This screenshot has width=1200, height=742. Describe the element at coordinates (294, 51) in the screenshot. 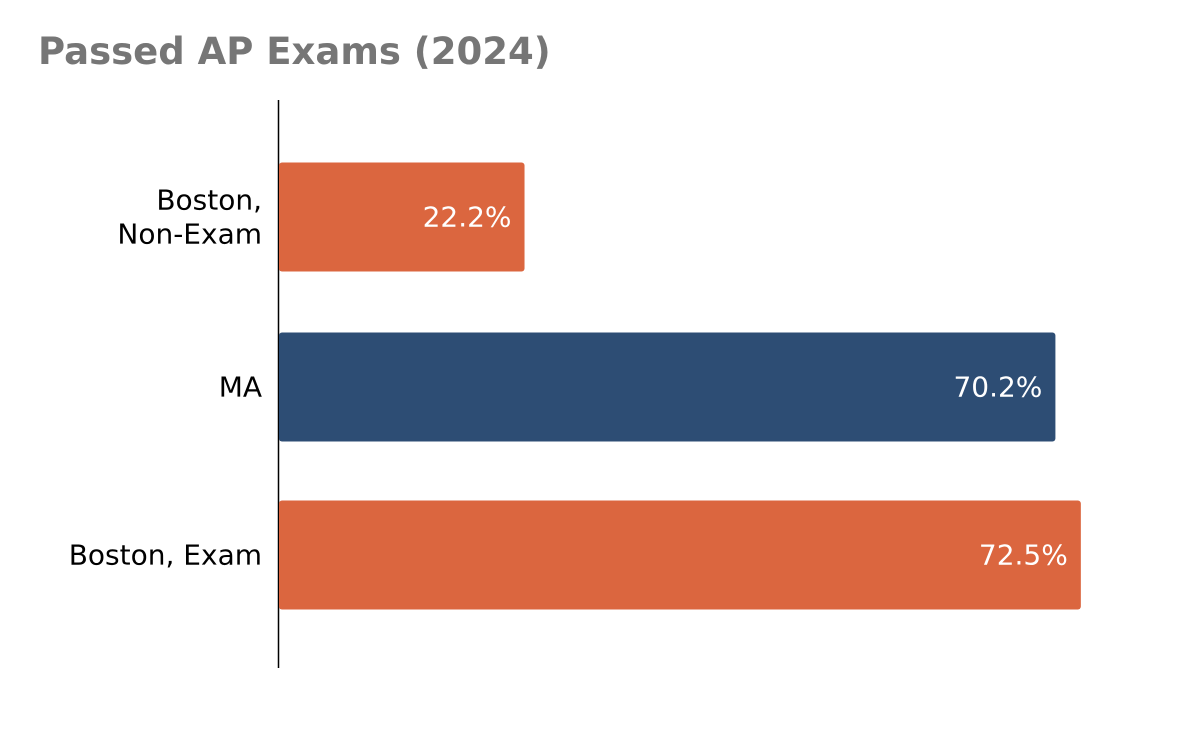

I see `chart-title: Passed AP Exams (2024)` at that location.